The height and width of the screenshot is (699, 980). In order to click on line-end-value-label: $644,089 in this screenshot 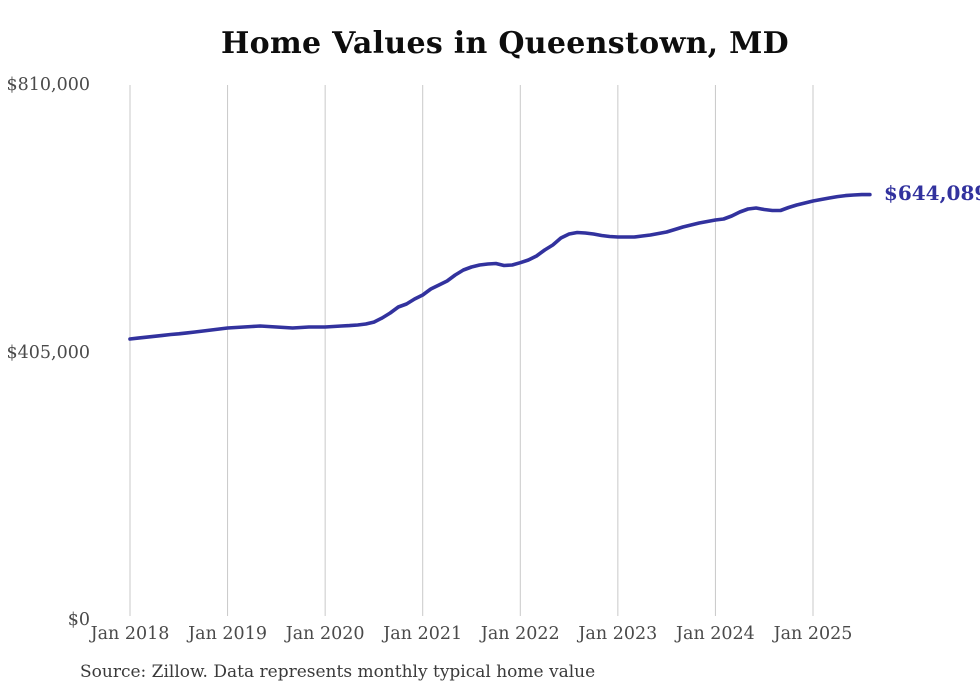, I will do `click(931, 192)`.